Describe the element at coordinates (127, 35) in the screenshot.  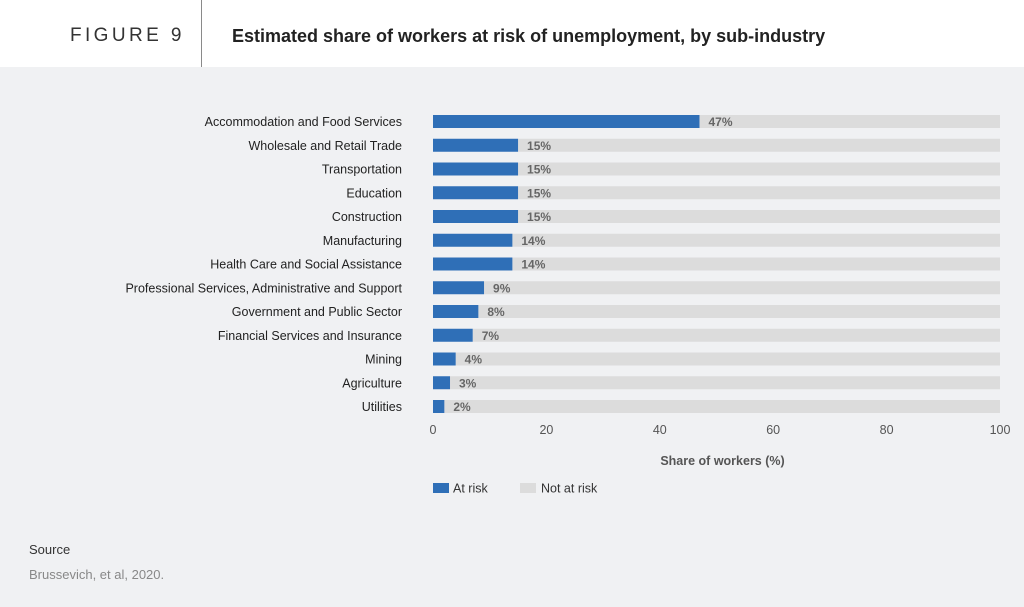
I see `figure-label: FIGURE 9` at that location.